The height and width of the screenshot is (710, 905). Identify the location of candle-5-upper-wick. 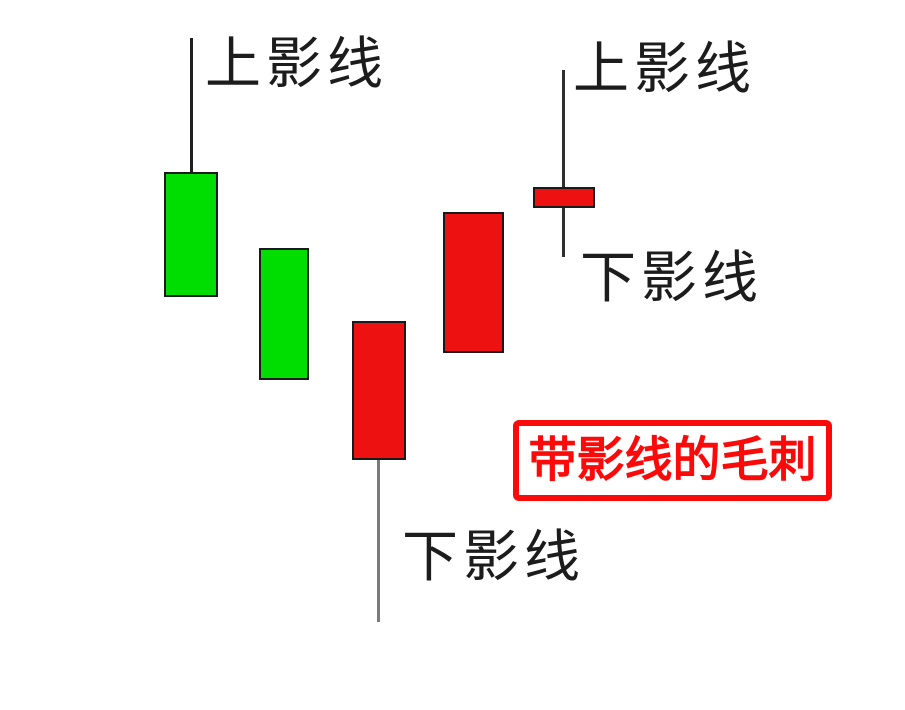
(563, 129).